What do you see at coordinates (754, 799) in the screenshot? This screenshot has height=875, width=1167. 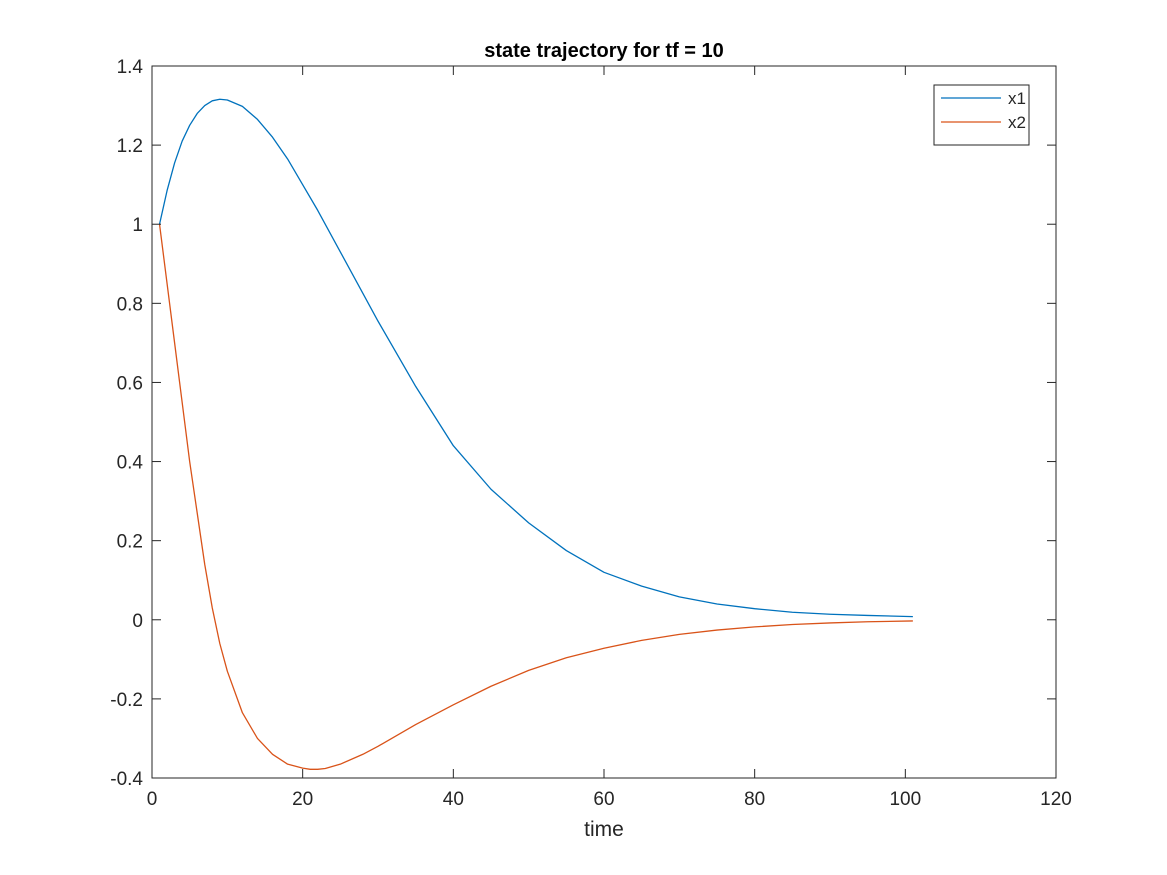 I see `x-tick-label: 80` at bounding box center [754, 799].